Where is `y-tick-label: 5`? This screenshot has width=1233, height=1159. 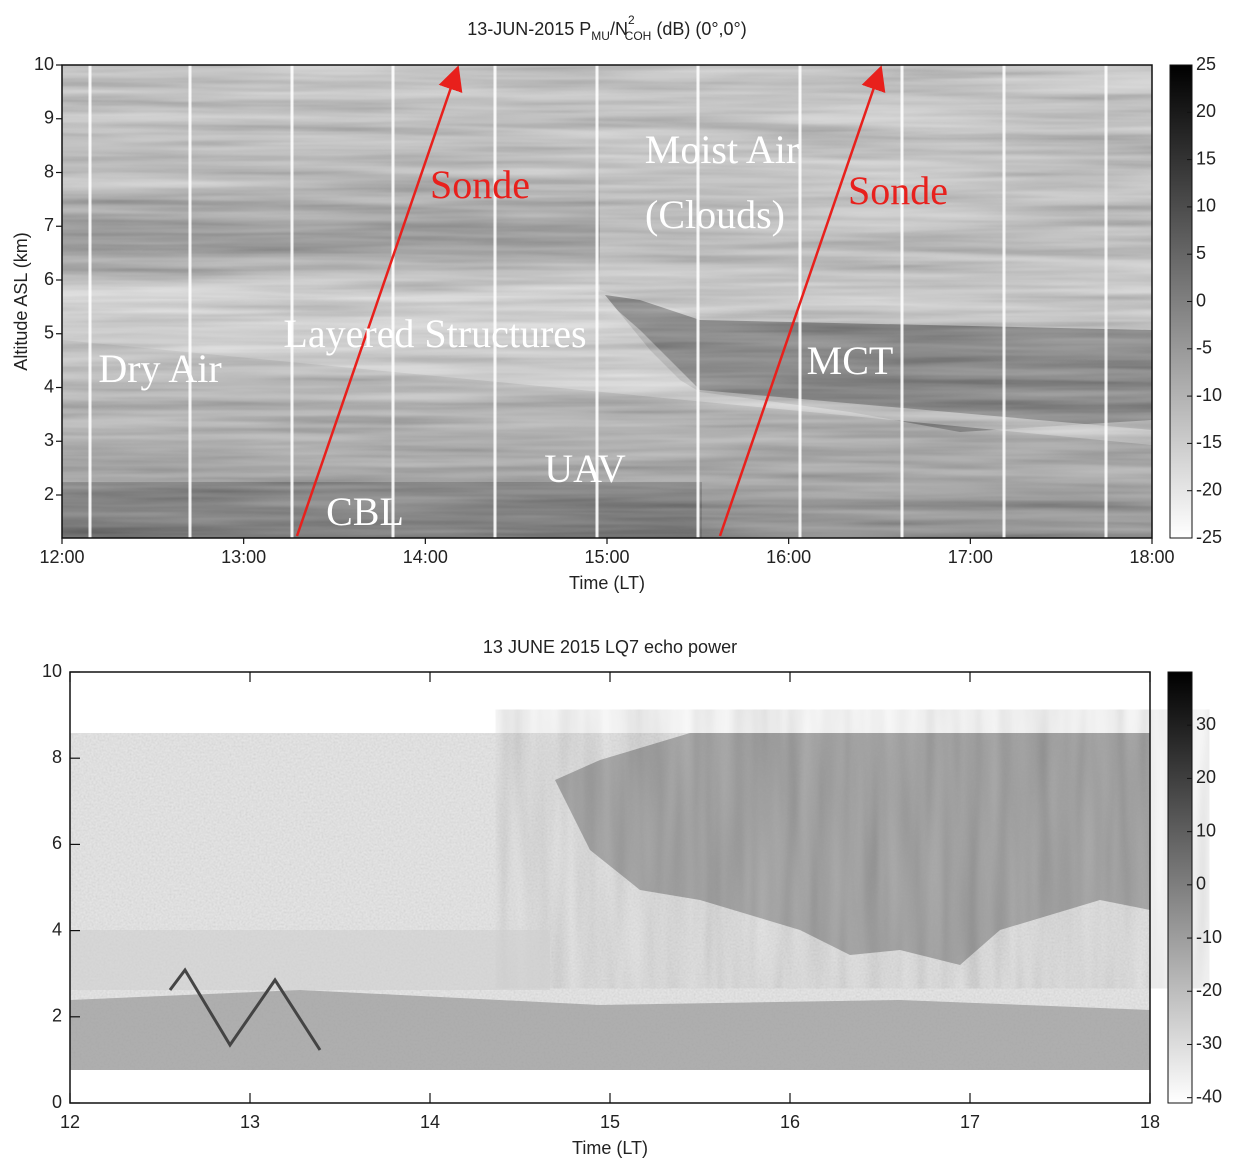
y-tick-label: 5 is located at coordinates (49, 333).